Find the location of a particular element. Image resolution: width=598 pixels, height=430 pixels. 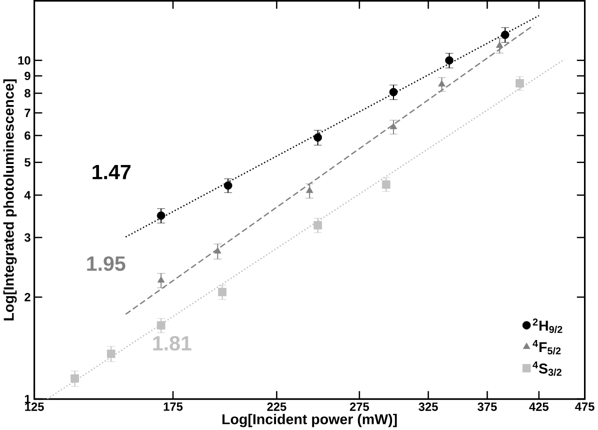

y-tick-label: 5 is located at coordinates (27, 162).